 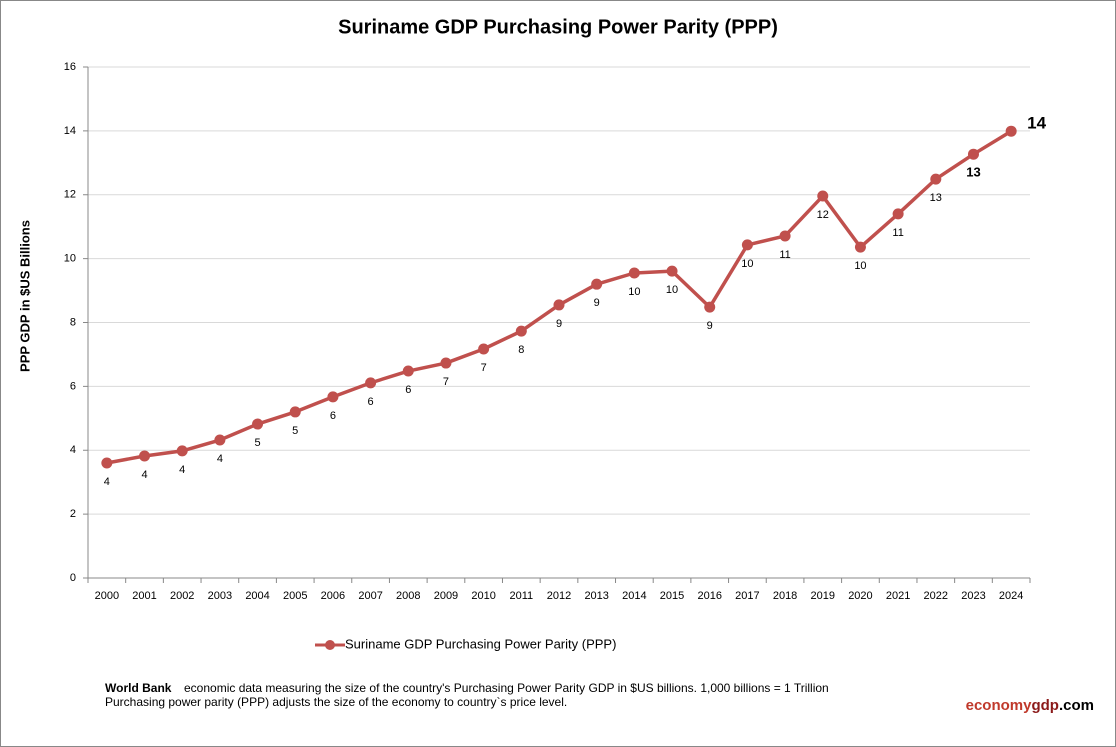 What do you see at coordinates (521, 350) in the screenshot?
I see `data-label: 8` at bounding box center [521, 350].